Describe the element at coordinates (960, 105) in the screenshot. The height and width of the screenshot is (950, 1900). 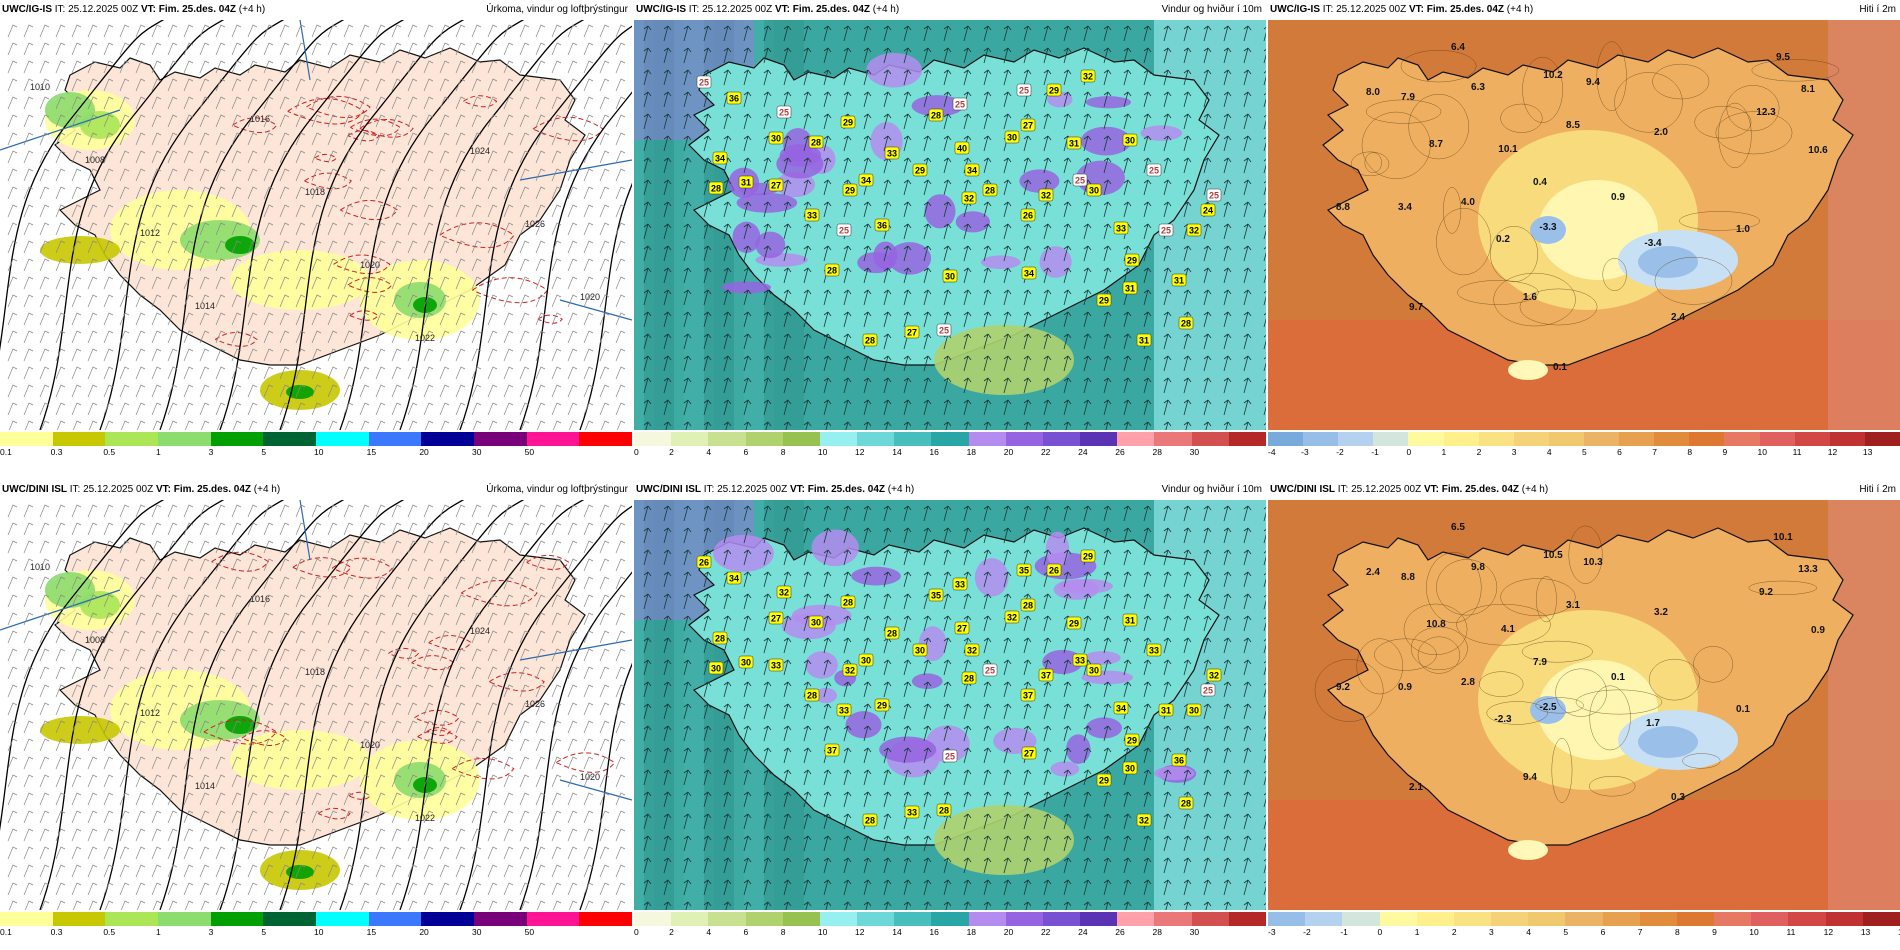
I see `svg-text: 25` at that location.